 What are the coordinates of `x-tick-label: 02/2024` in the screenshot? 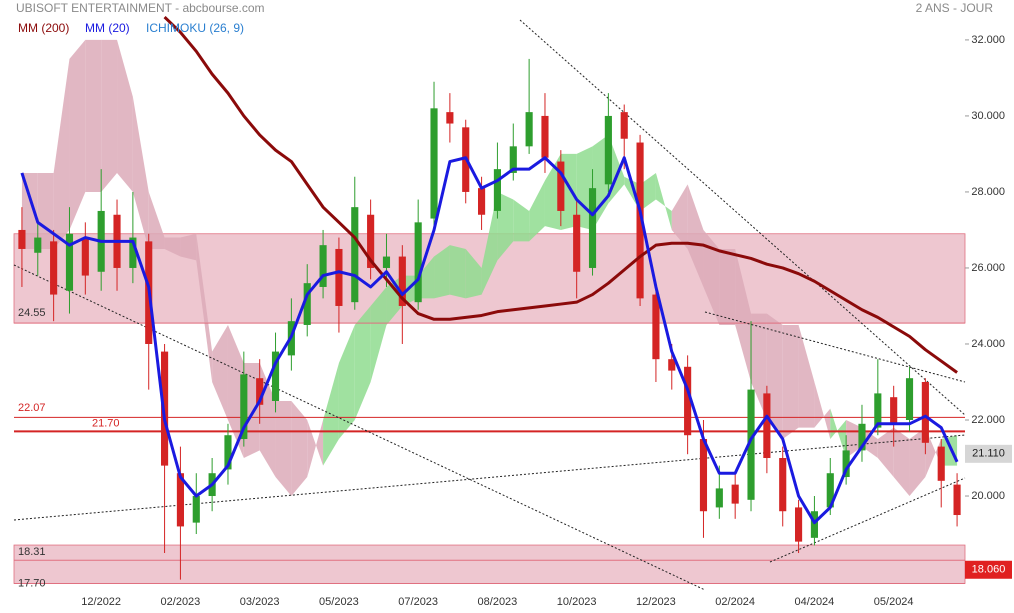 It's located at (735, 602).